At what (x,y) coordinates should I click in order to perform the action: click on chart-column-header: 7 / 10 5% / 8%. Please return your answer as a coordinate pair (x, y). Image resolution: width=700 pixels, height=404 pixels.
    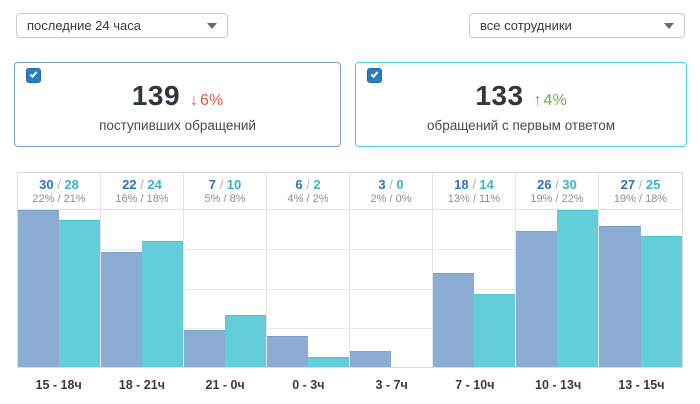
    Looking at the image, I should click on (225, 191).